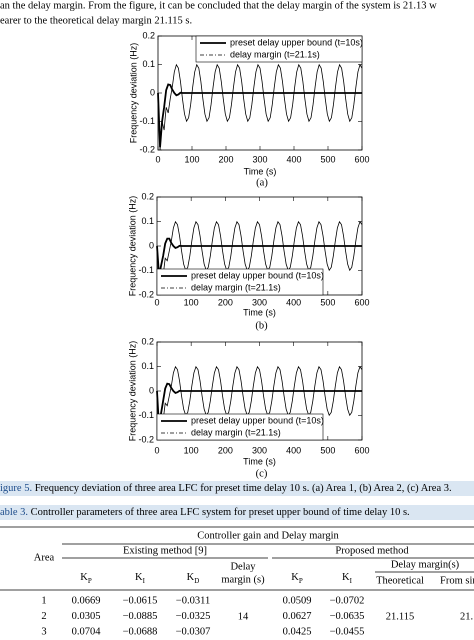 The width and height of the screenshot is (474, 640). What do you see at coordinates (243, 579) in the screenshot?
I see `table-header: margin (s)` at bounding box center [243, 579].